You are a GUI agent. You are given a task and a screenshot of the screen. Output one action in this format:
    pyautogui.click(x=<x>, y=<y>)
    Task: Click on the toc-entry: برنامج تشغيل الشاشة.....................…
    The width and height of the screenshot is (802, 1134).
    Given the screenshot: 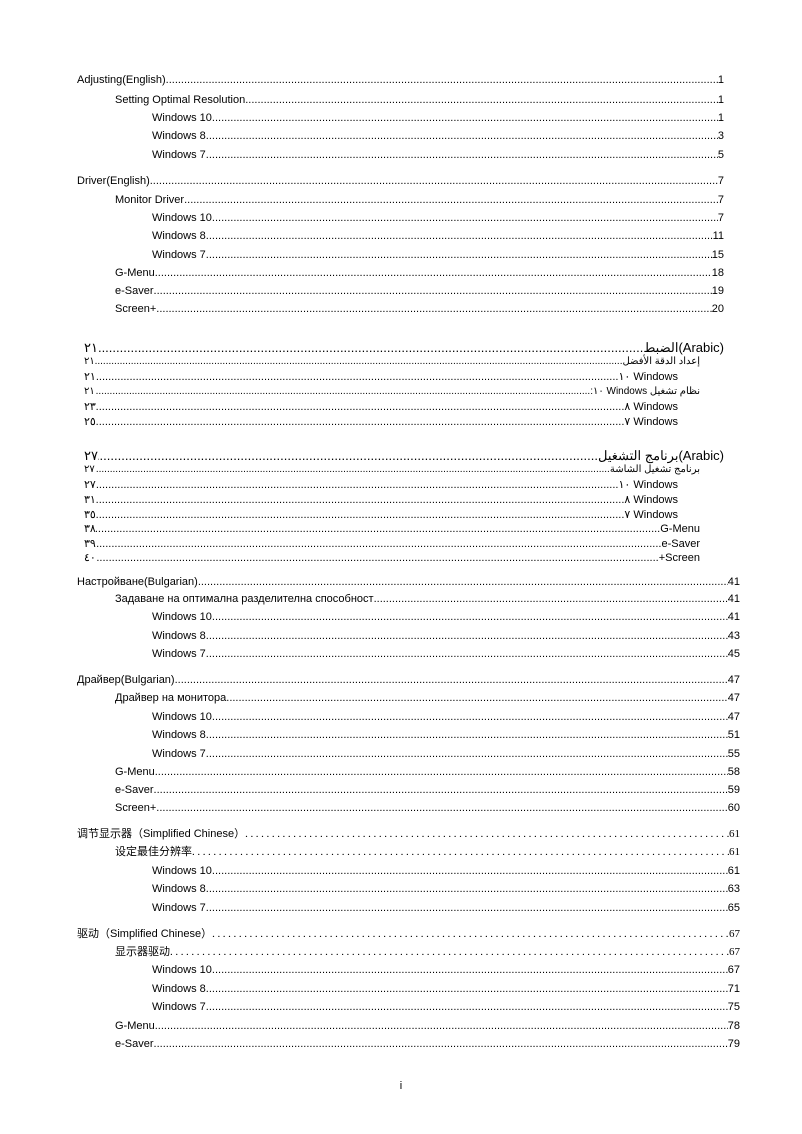 What is the action you would take?
    pyautogui.click(x=392, y=470)
    